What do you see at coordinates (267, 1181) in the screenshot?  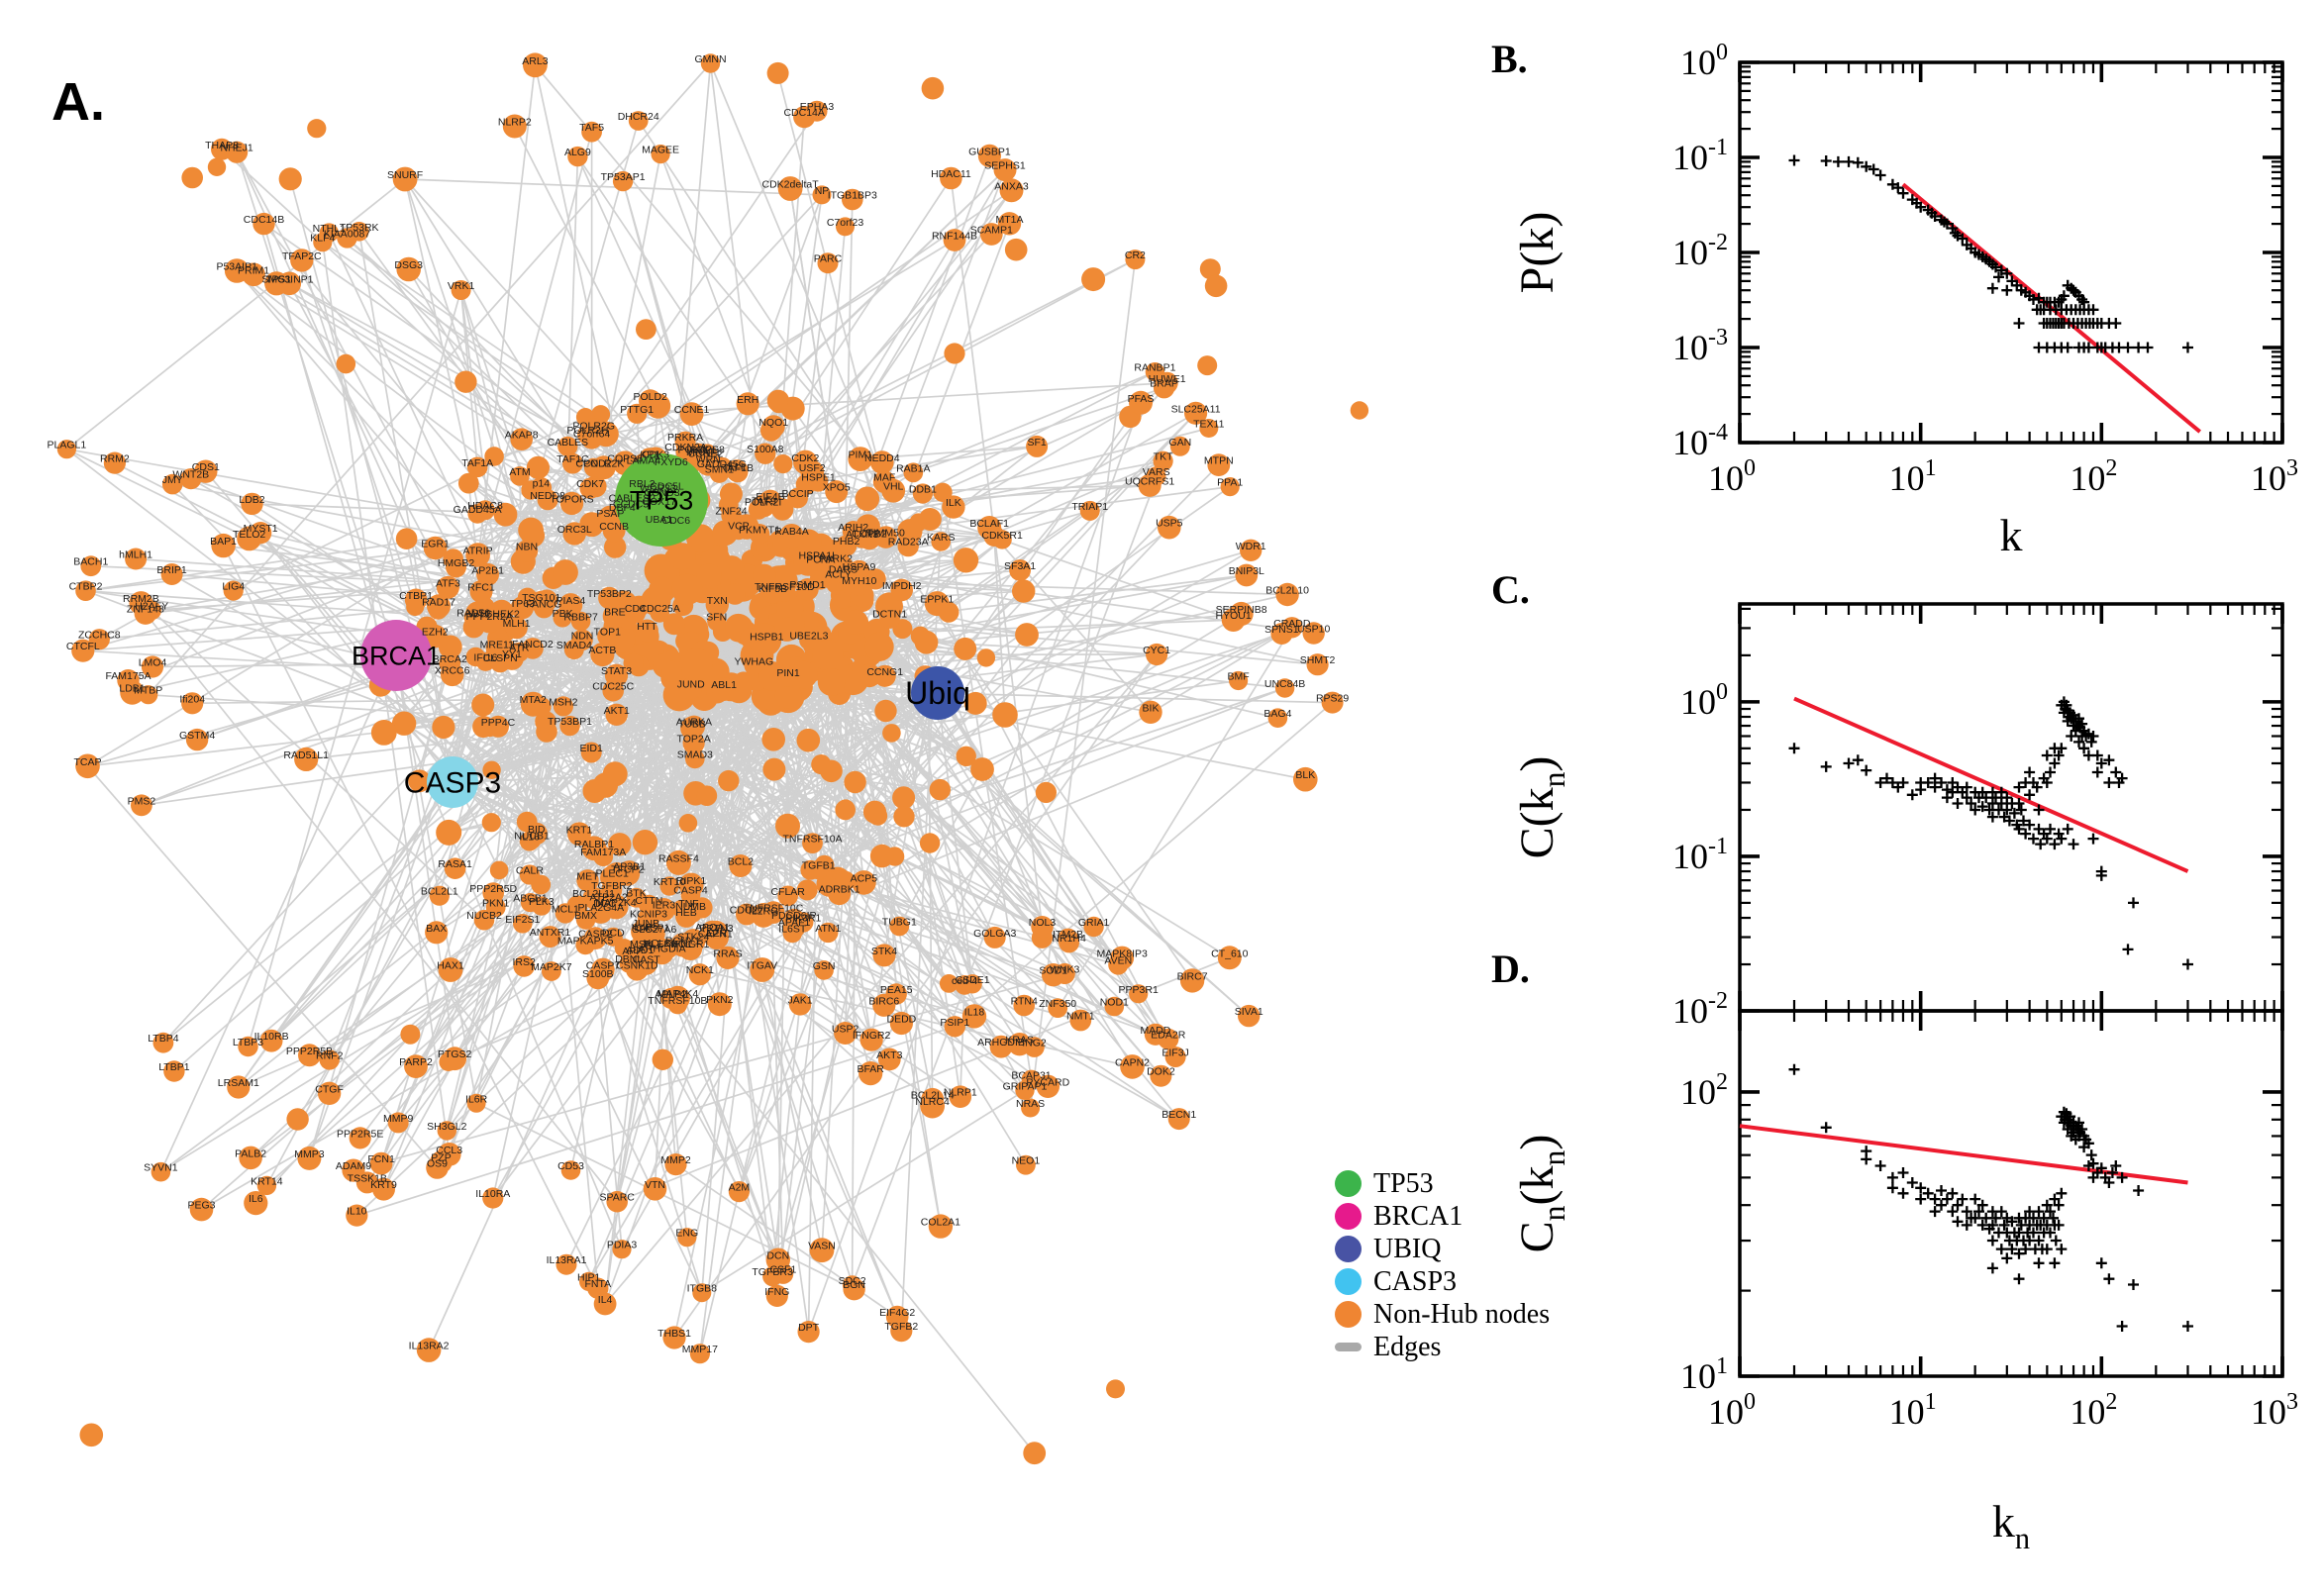 I see `network-node-label: KRT14` at bounding box center [267, 1181].